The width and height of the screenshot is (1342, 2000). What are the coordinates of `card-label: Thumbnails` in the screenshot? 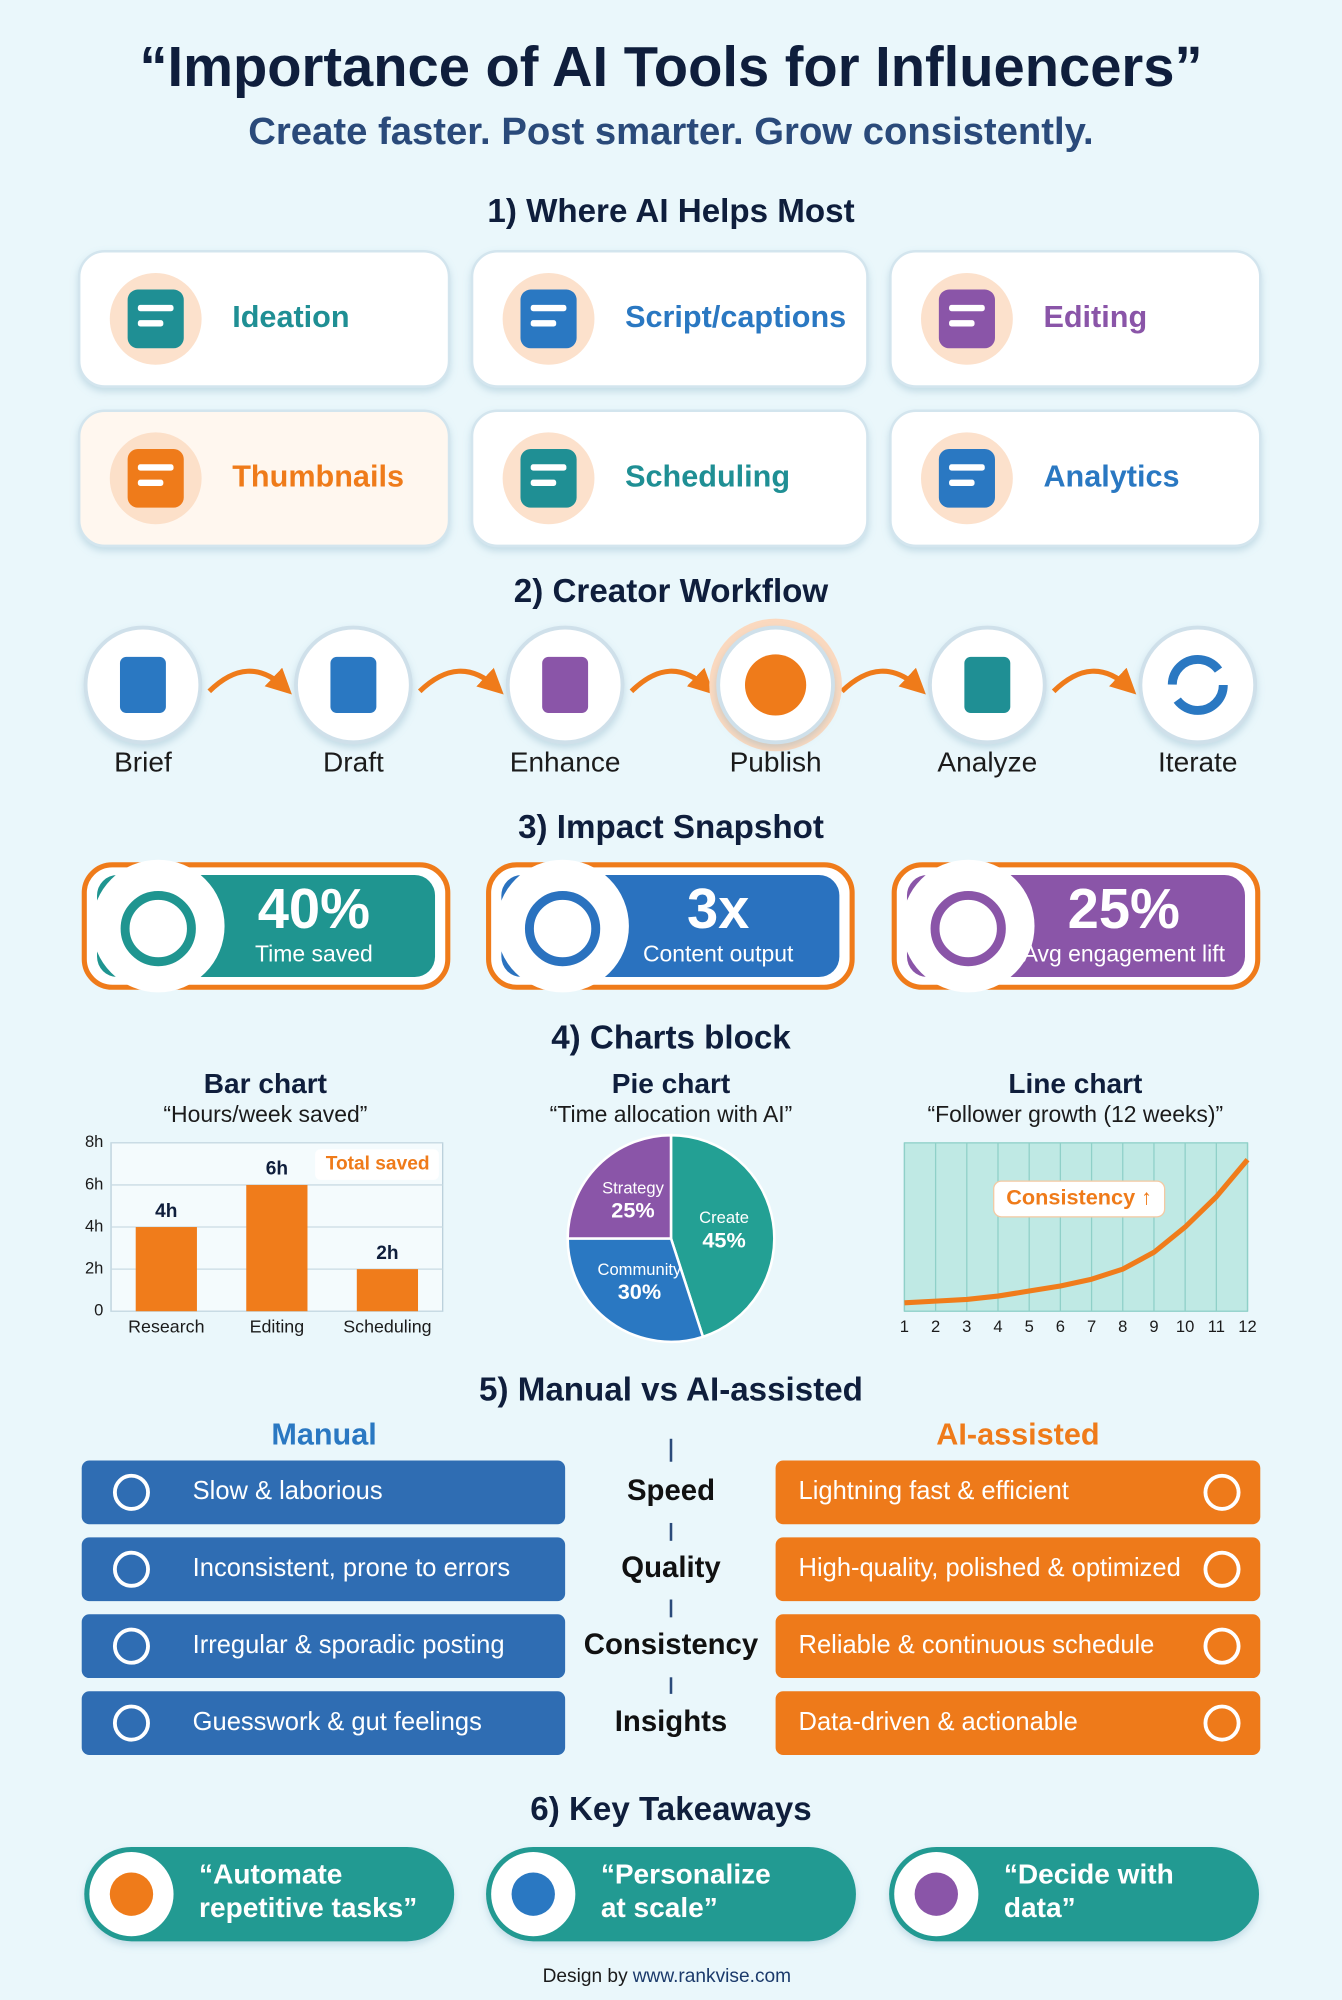 It's located at (318, 476).